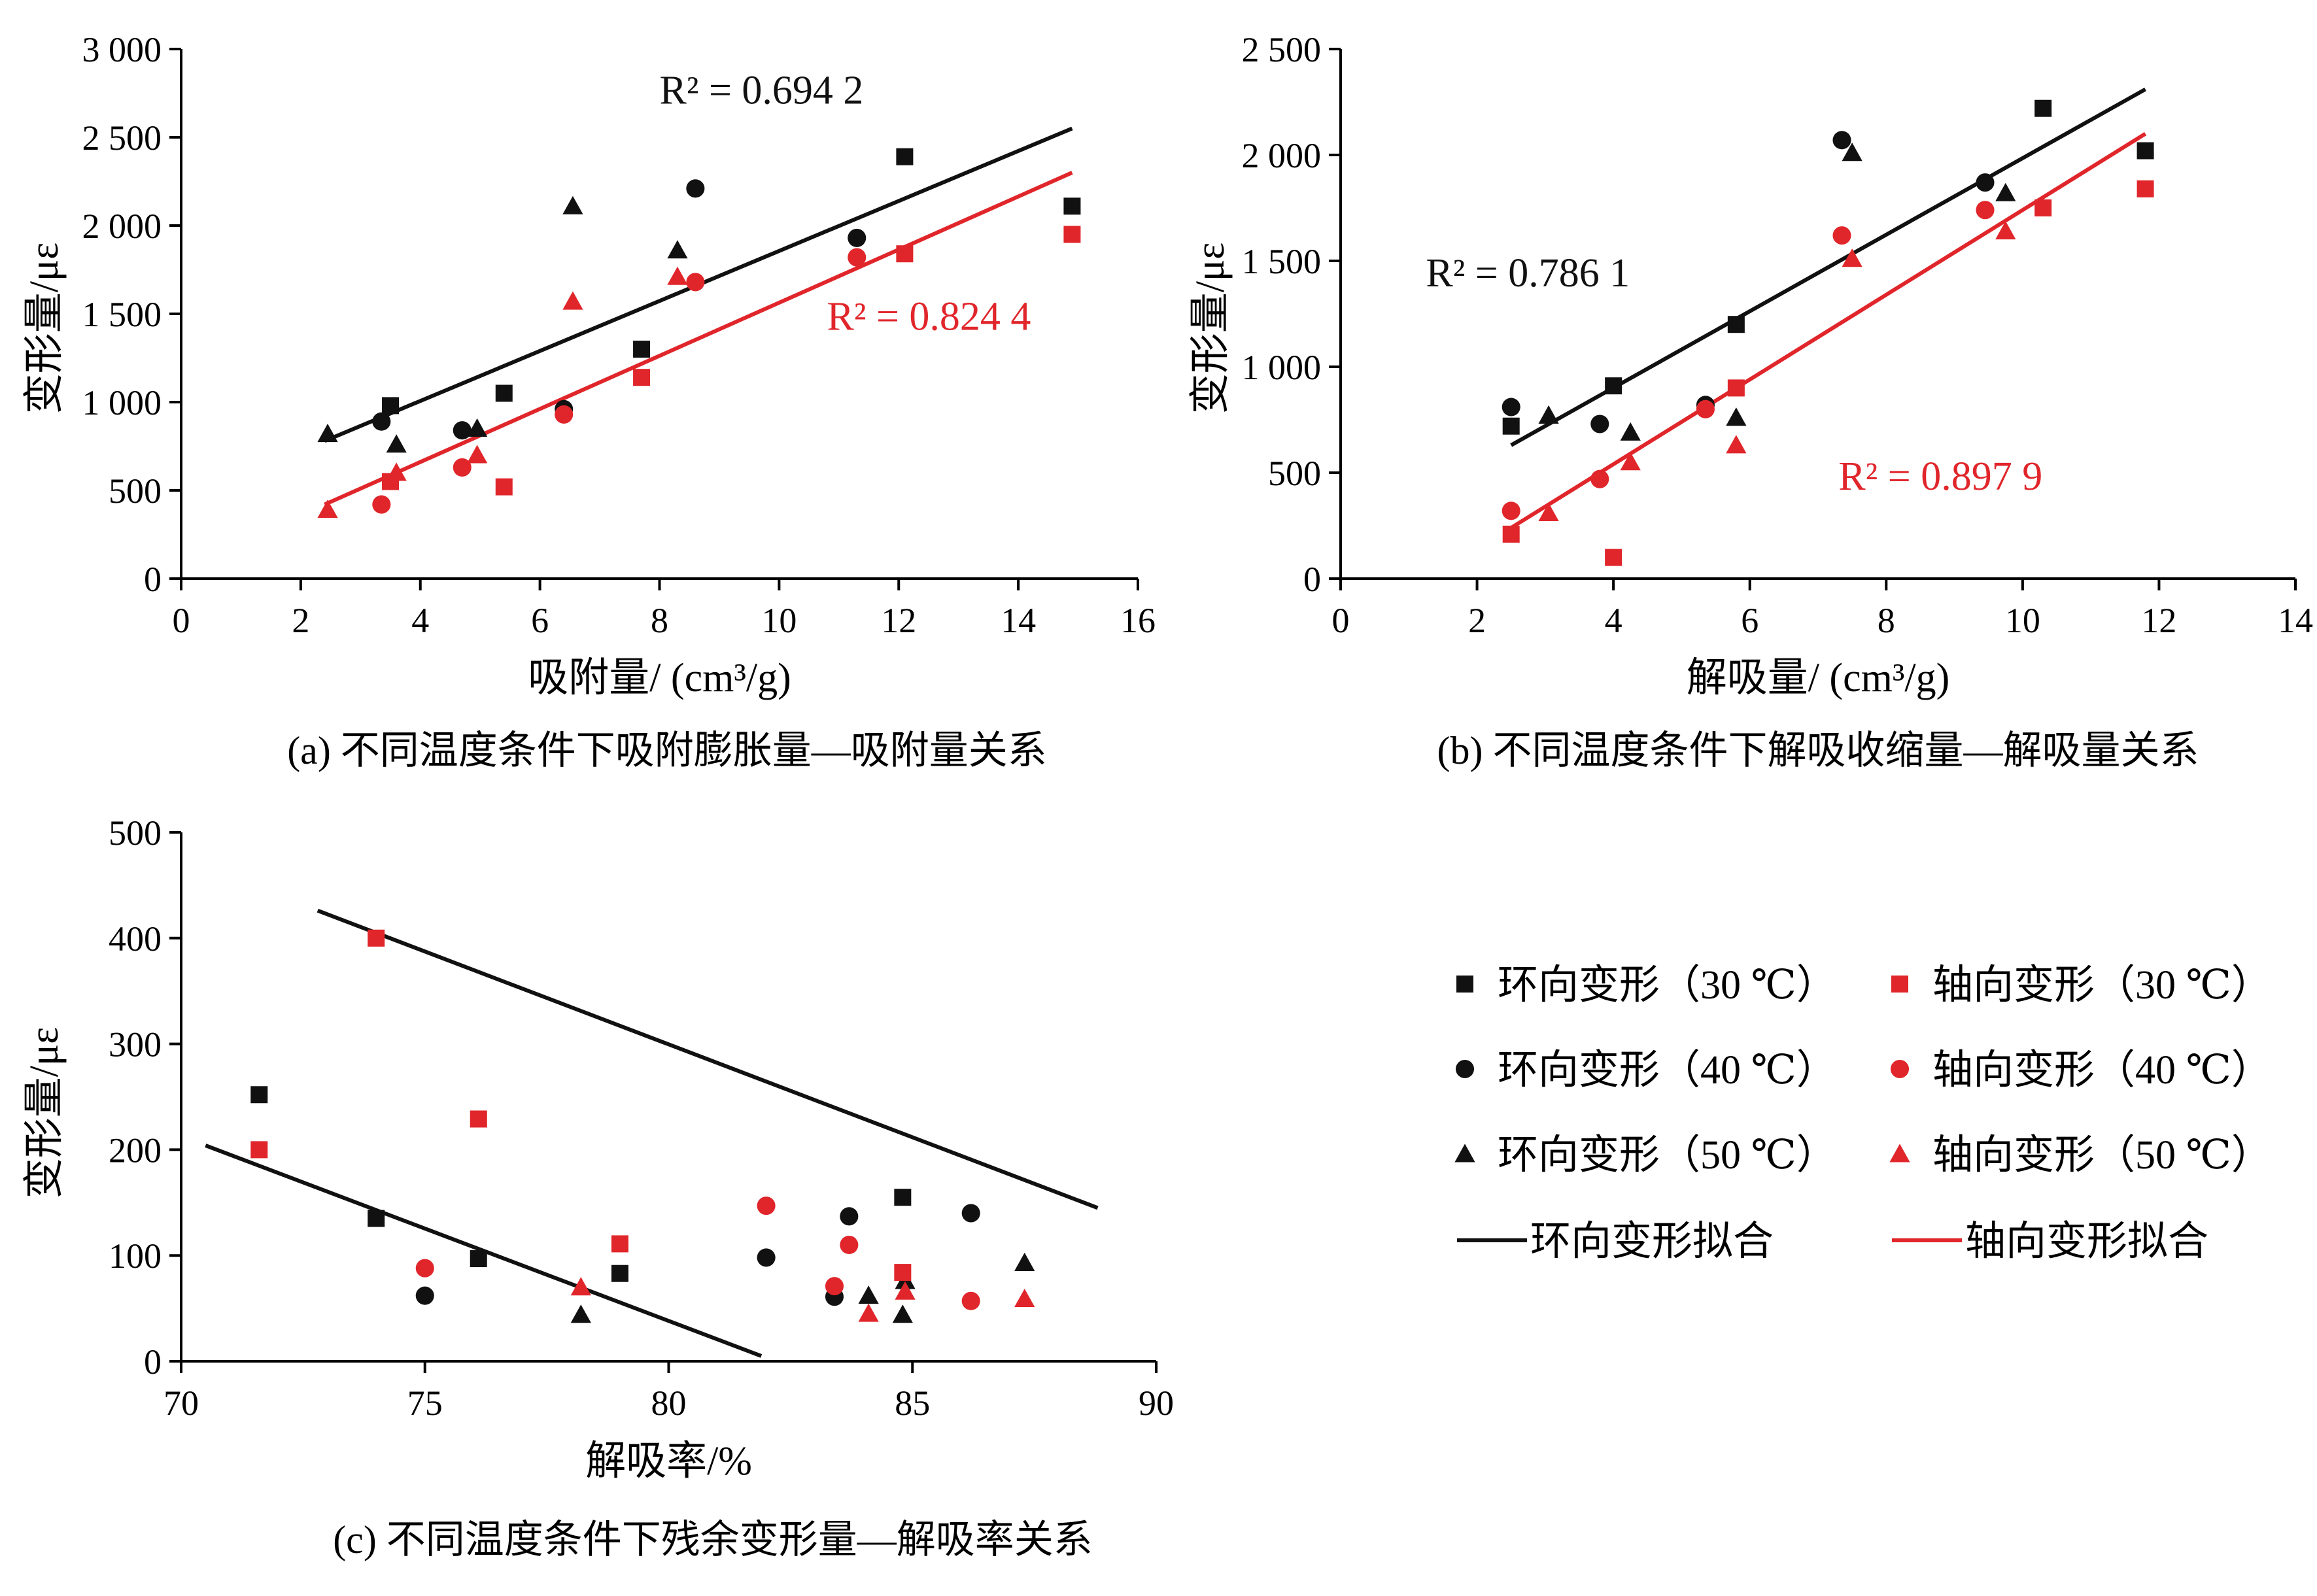 The image size is (2317, 1596). What do you see at coordinates (1668, 1155) in the screenshot?
I see `legend-label: 环向变形（50 ℃）` at bounding box center [1668, 1155].